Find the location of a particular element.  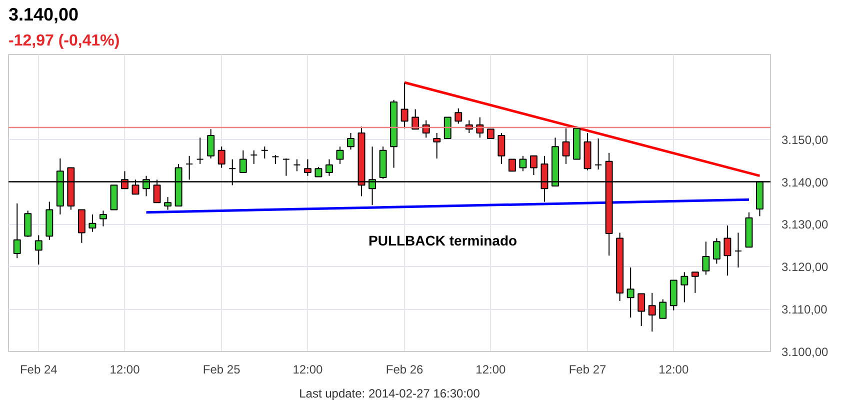

x-tick-label: Feb 26 is located at coordinates (405, 369).